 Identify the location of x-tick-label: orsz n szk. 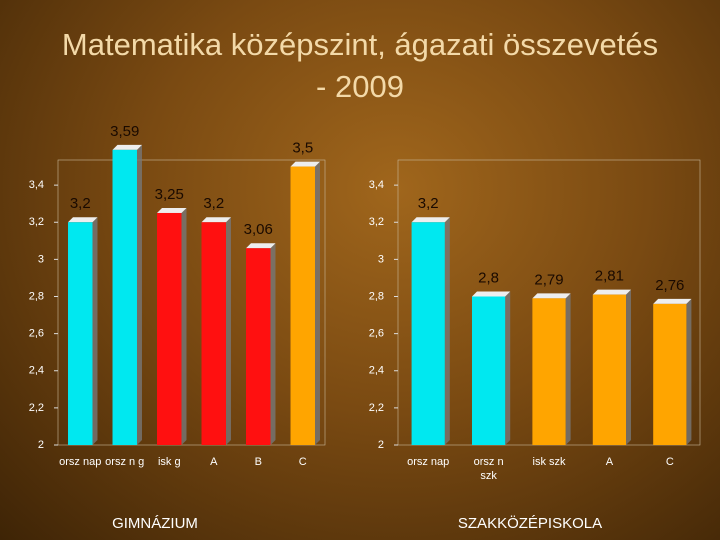
(488, 469).